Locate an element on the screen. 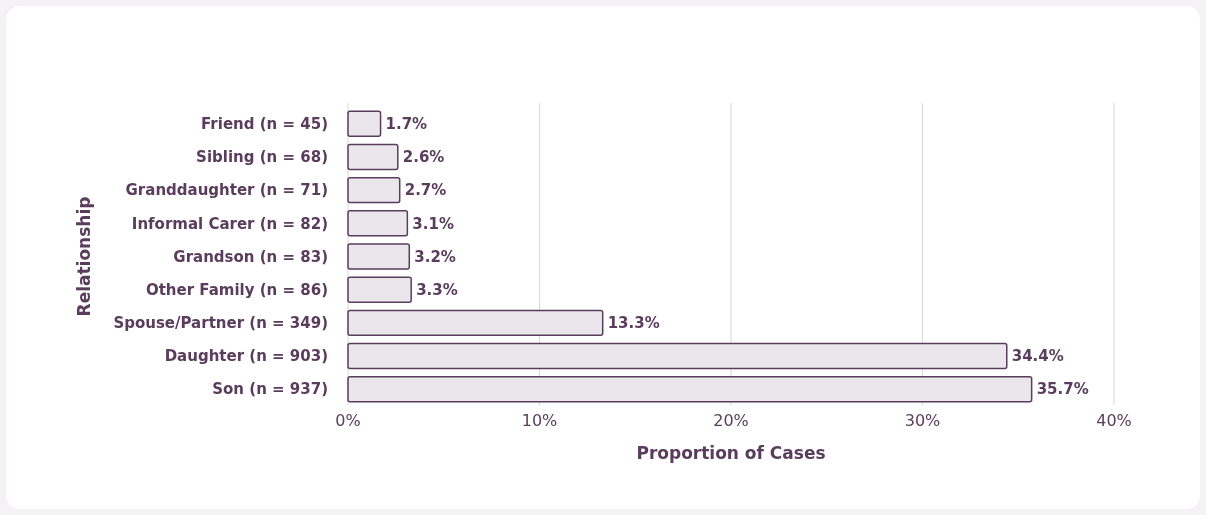 Image resolution: width=1206 pixels, height=515 pixels. y-tick-label: Granddaughter (n = 71) is located at coordinates (226, 190).